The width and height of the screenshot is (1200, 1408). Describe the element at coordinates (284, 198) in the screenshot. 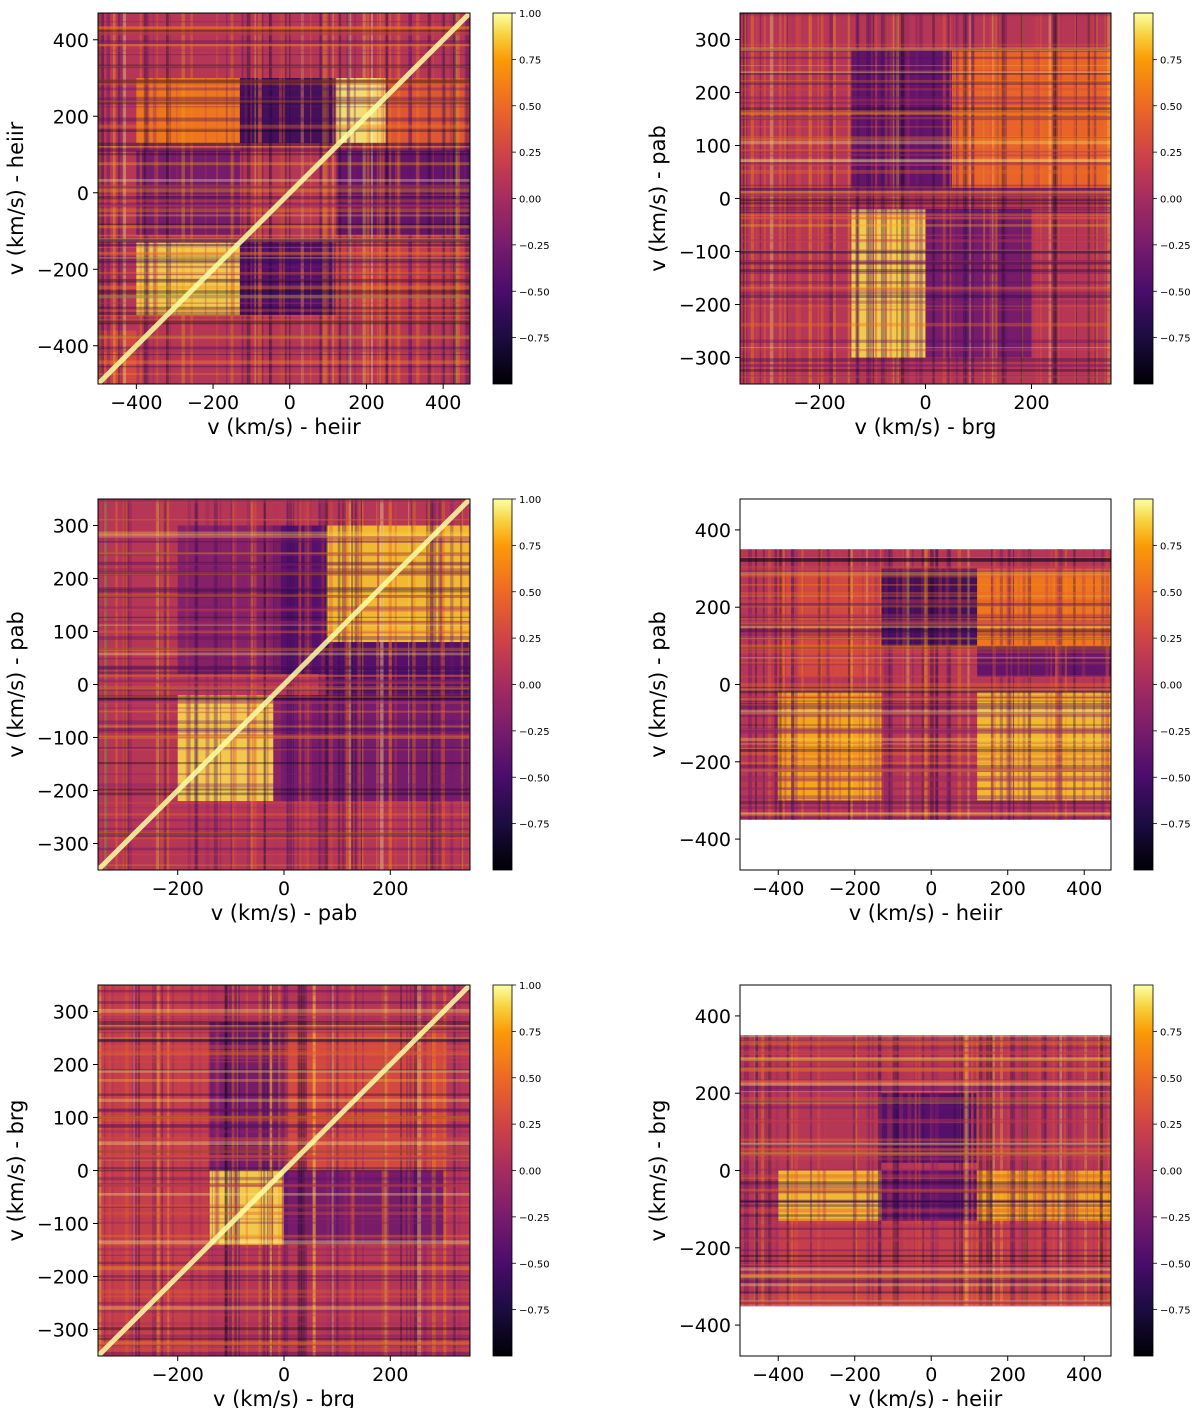

I see `diagonal-line` at that location.